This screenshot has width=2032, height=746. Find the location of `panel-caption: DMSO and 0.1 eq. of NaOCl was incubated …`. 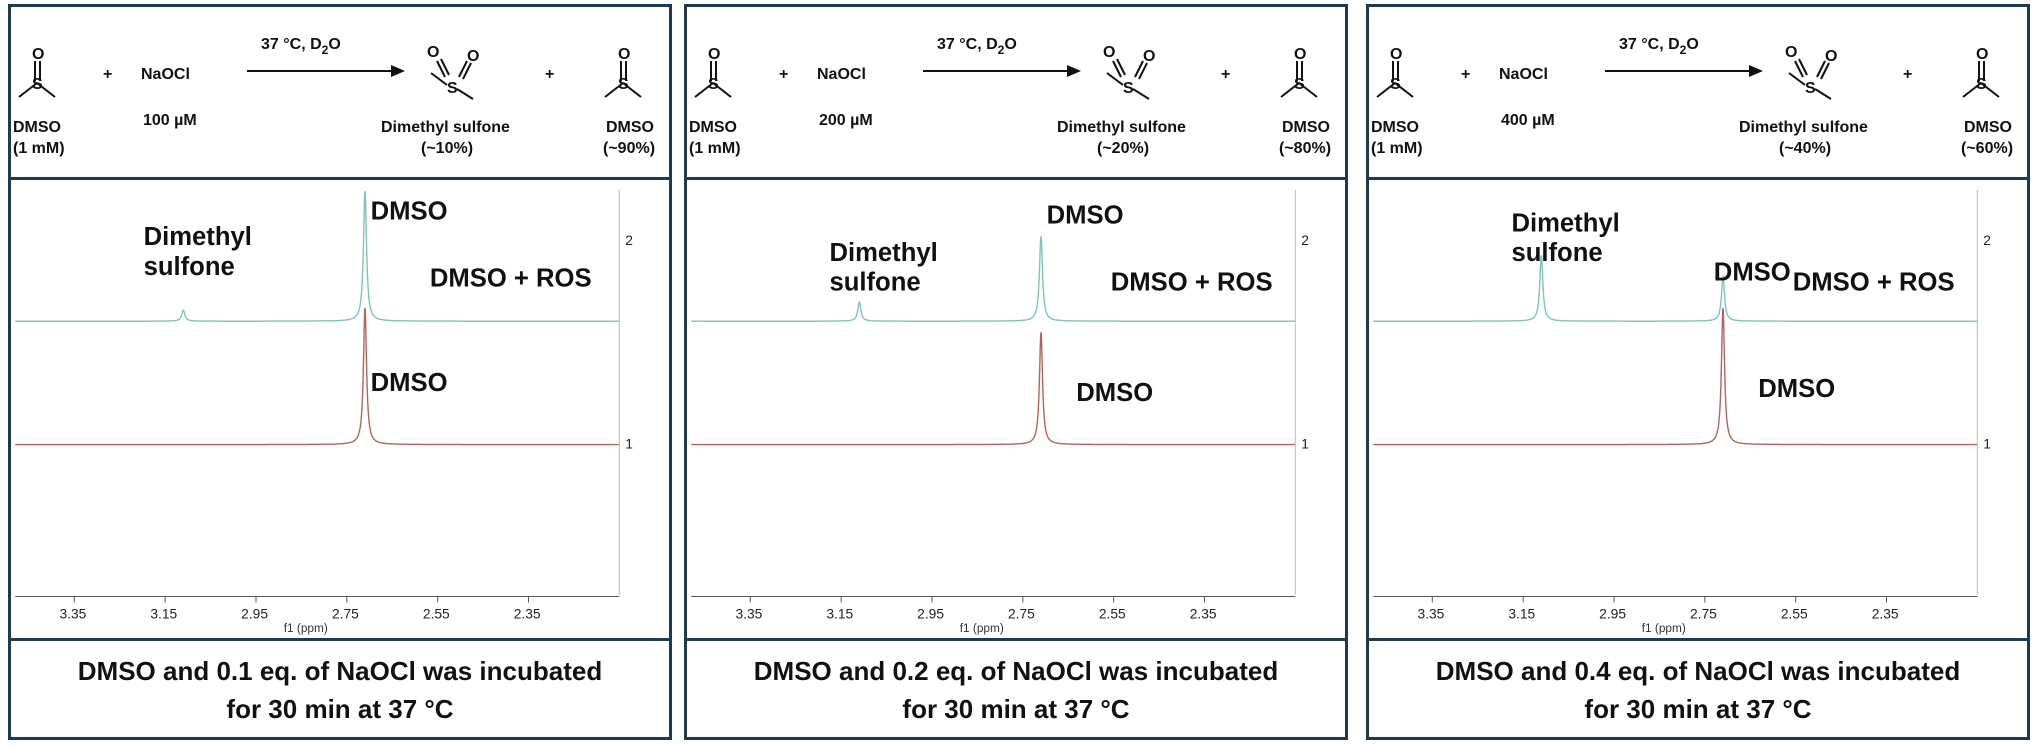

panel-caption: DMSO and 0.1 eq. of NaOCl was incubated … is located at coordinates (340, 690).